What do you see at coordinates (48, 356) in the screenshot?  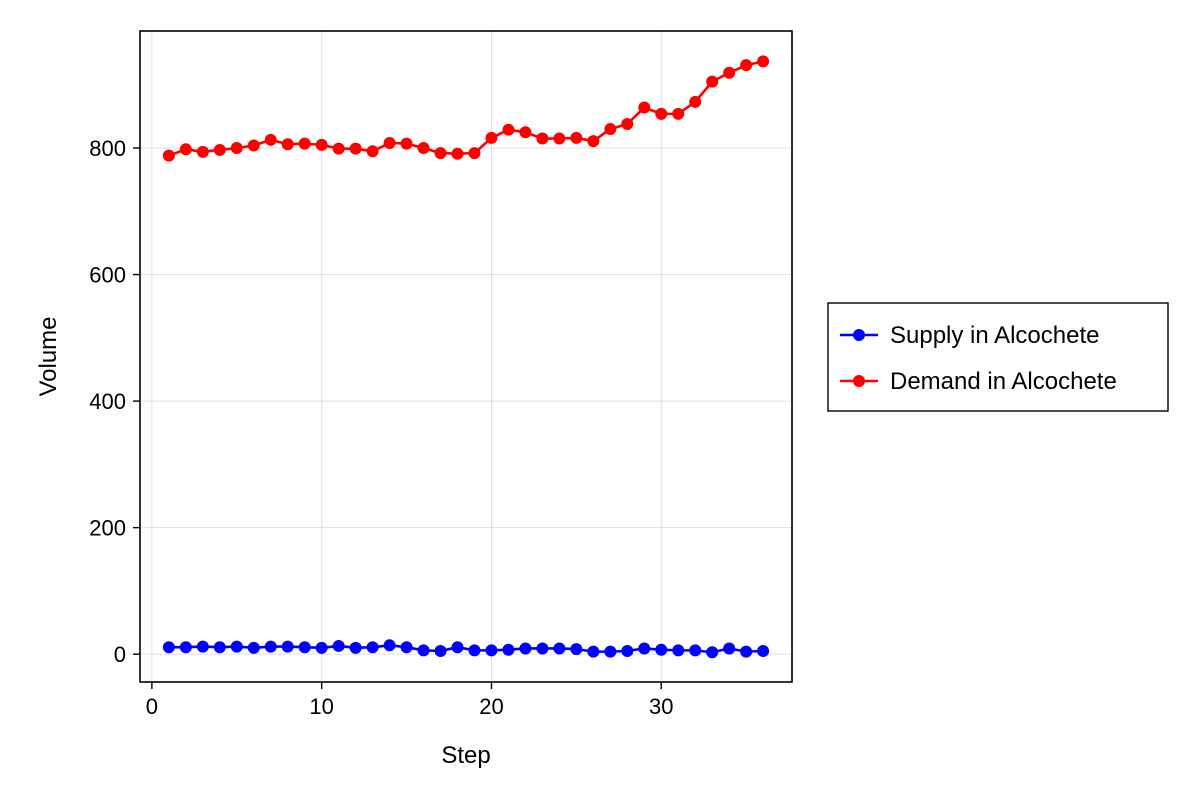 I see `y-axis-label: Volume` at bounding box center [48, 356].